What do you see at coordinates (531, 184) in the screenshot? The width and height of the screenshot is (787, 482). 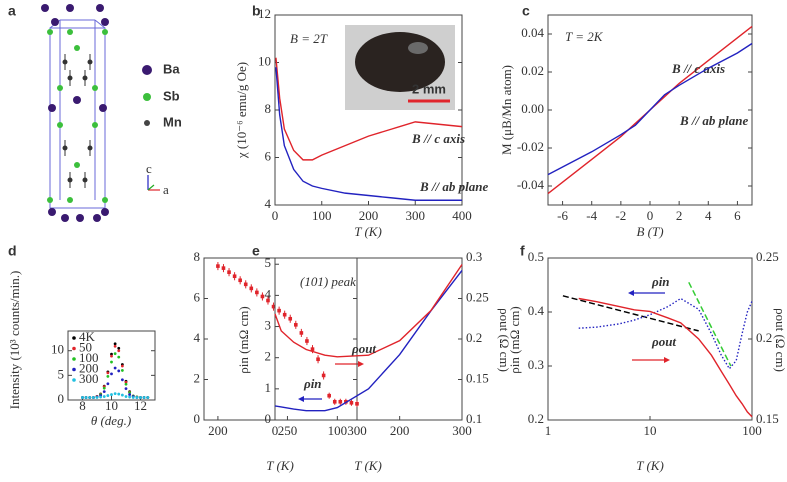 I see `y-tick-label: -0.04` at bounding box center [531, 184].